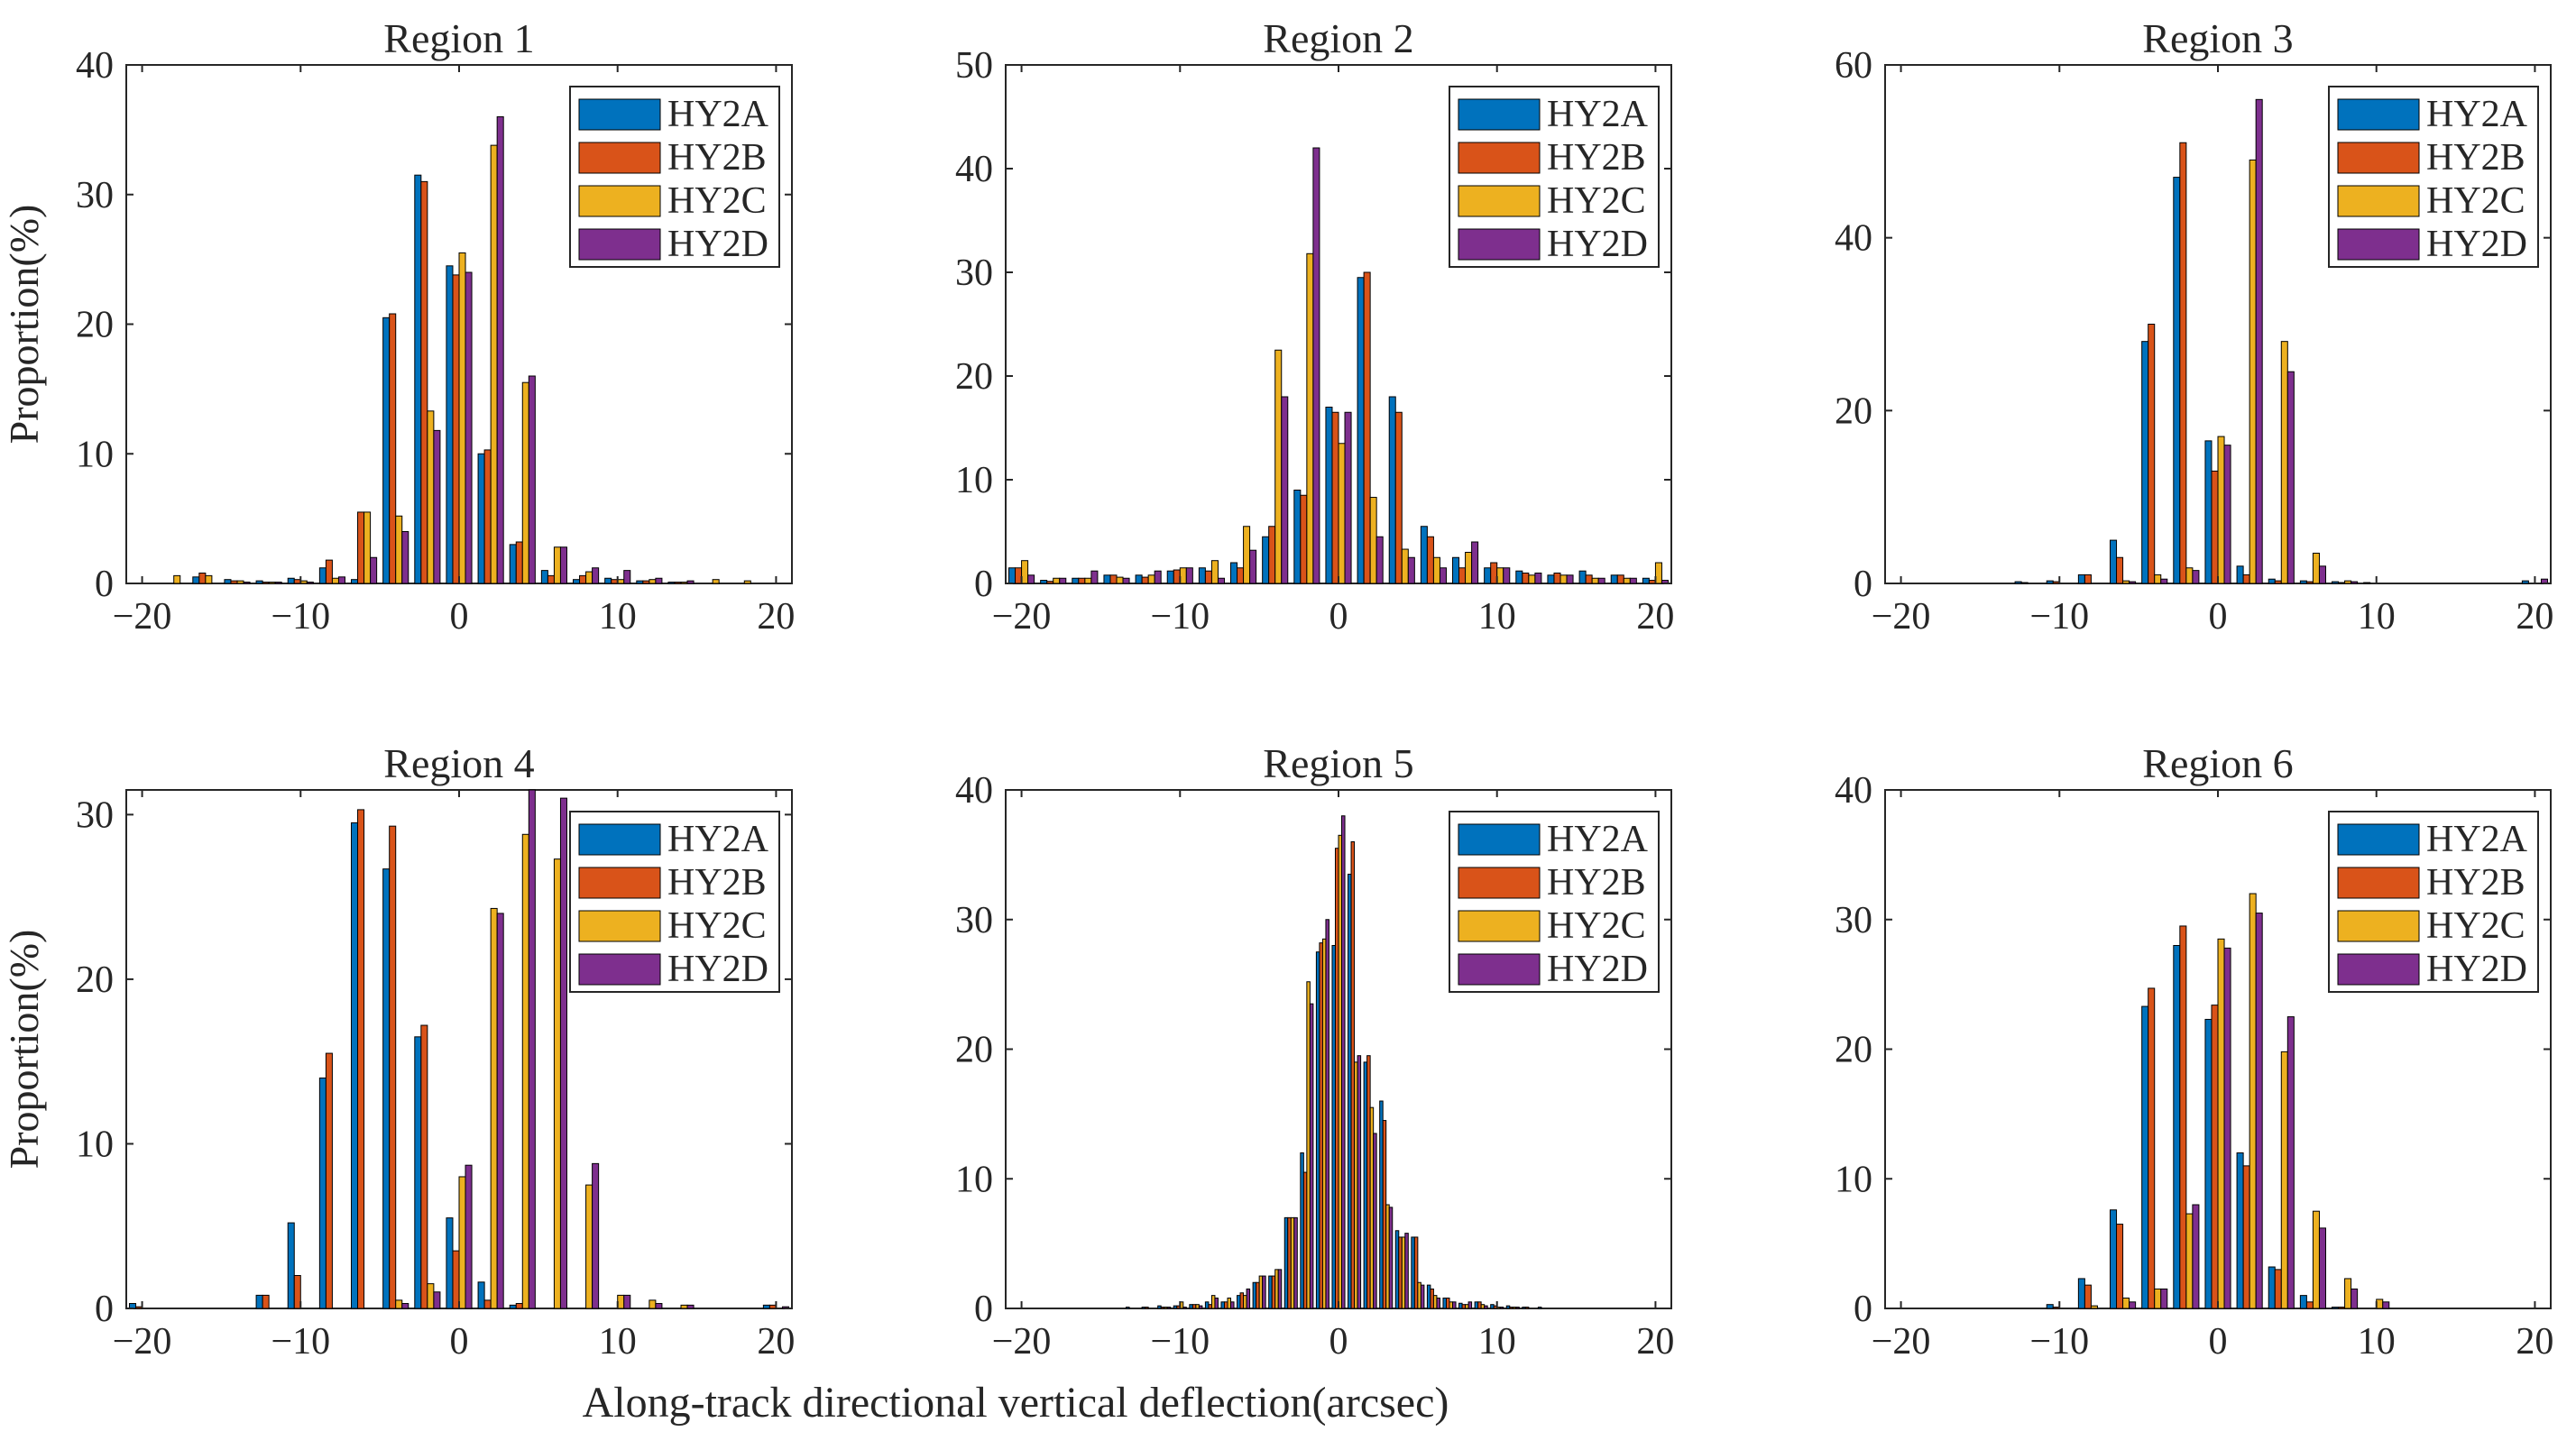 This screenshot has width=2576, height=1450. I want to click on region-4-bar-hy2c, so click(462, 1242).